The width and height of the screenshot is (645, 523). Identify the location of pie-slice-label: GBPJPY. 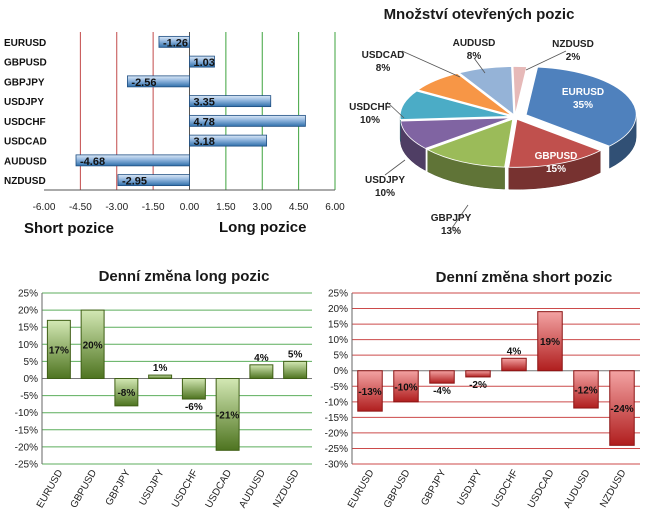
(451, 218).